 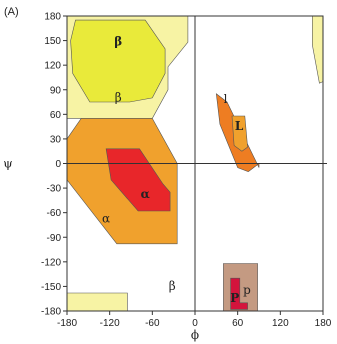 I want to click on region-label-8: P, so click(x=234, y=298).